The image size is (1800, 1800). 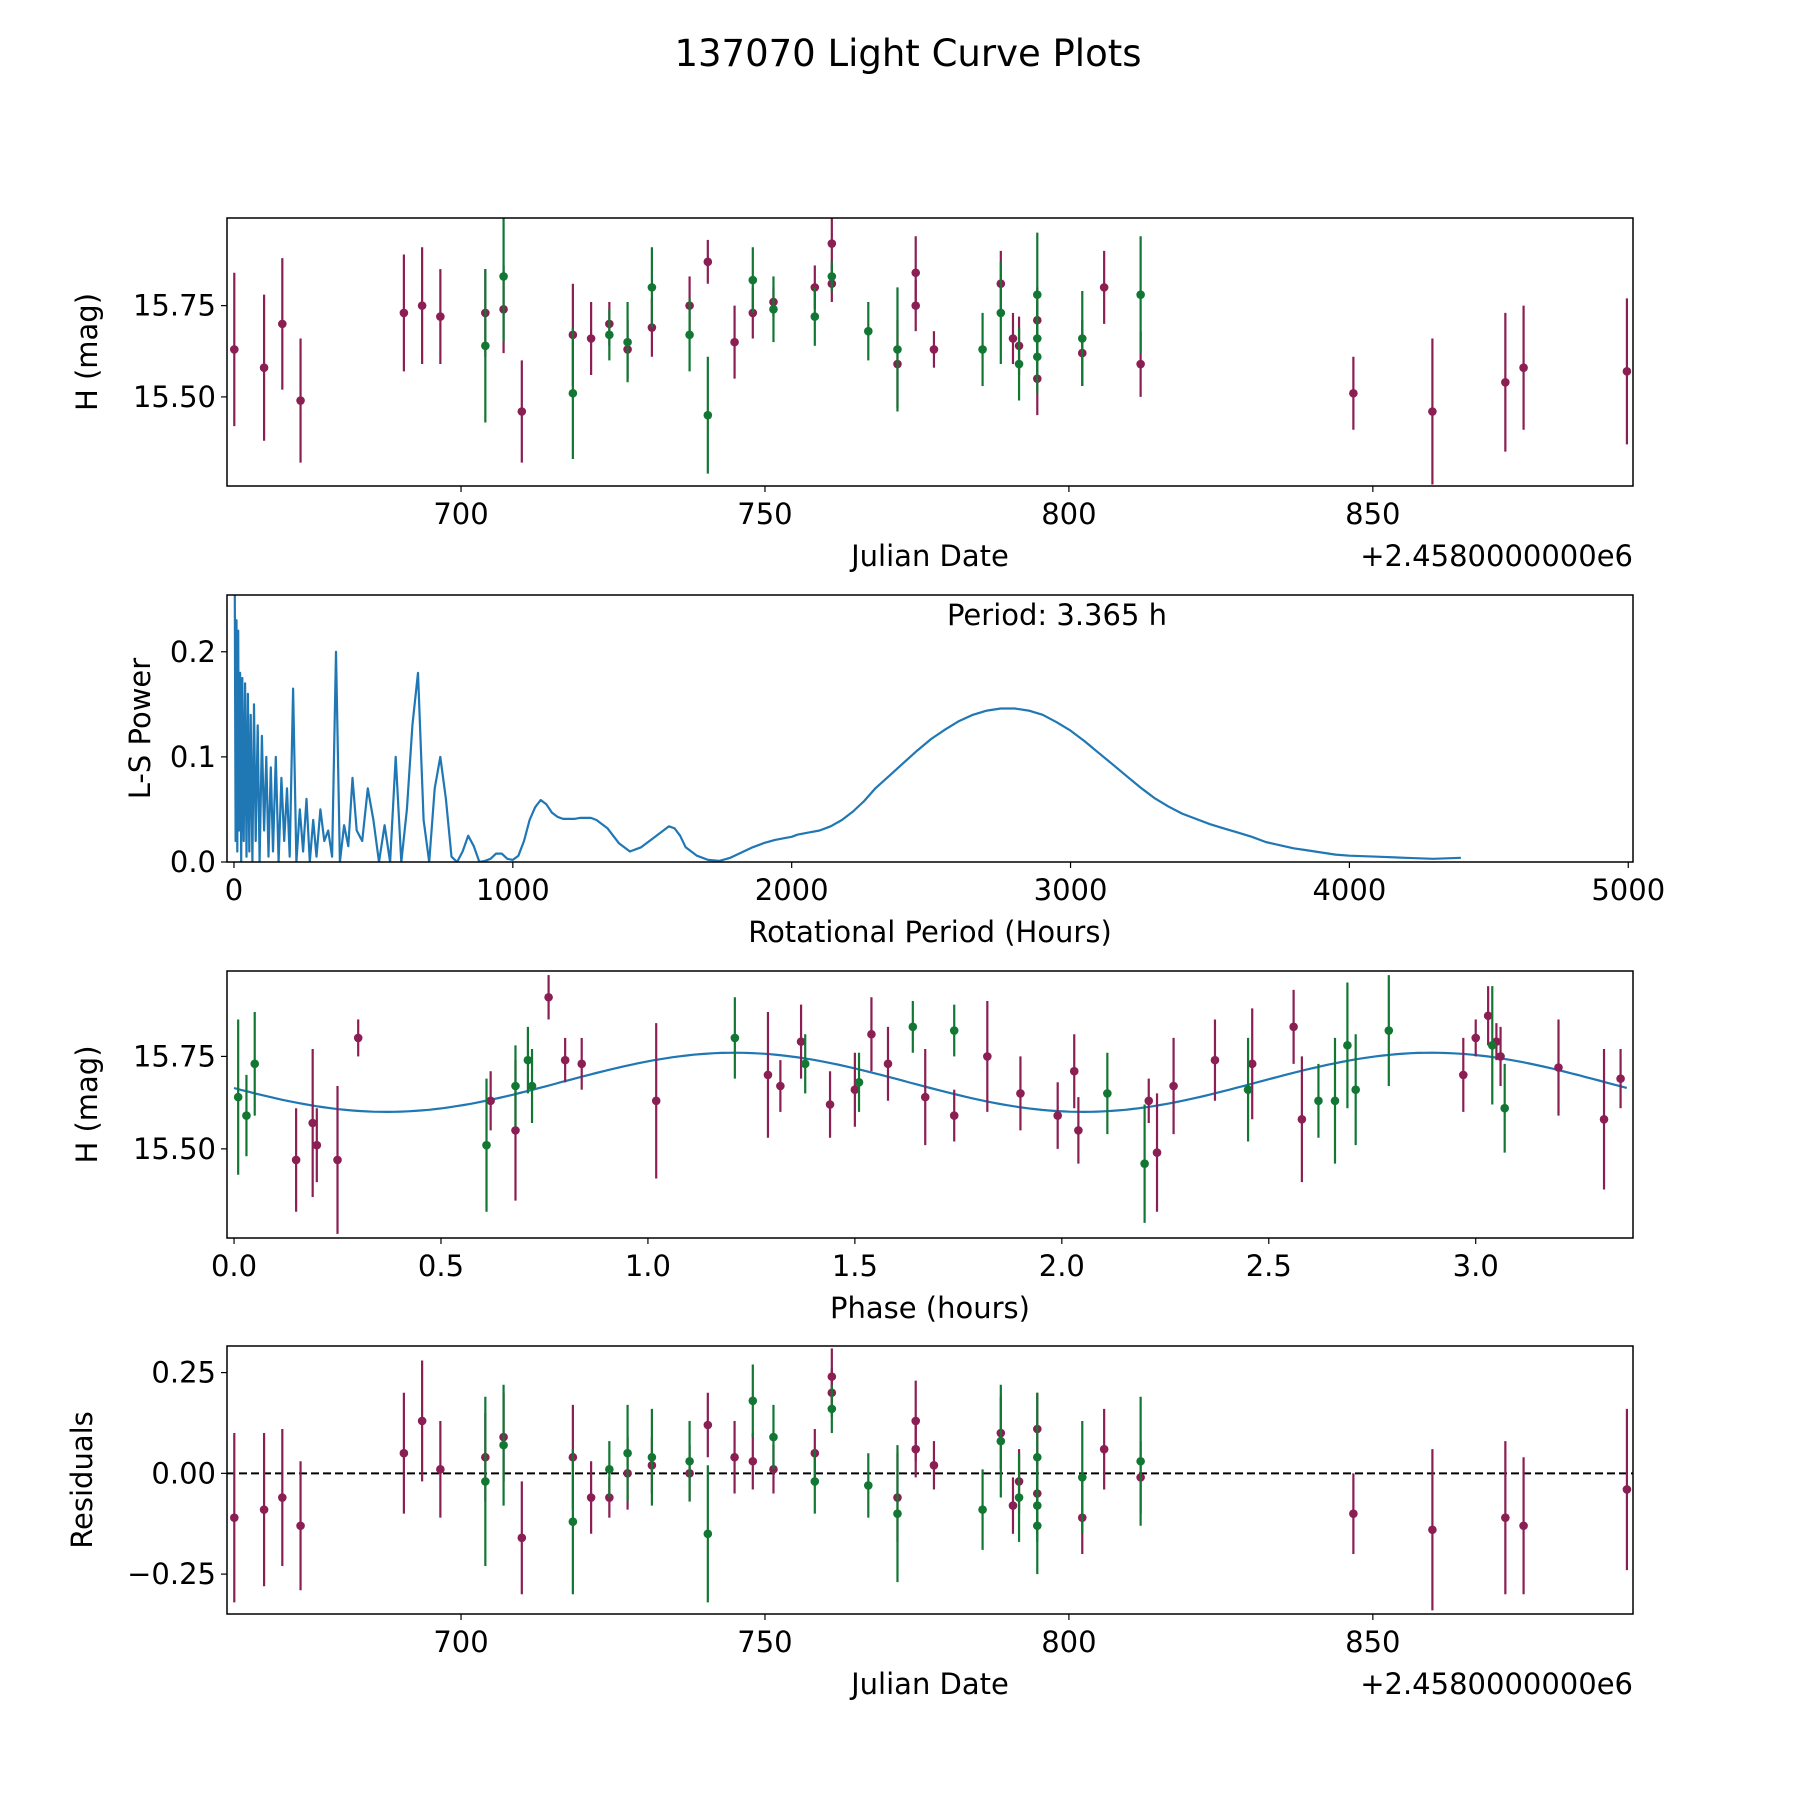 What do you see at coordinates (792, 890) in the screenshot?
I see `x-tick-label: 2000` at bounding box center [792, 890].